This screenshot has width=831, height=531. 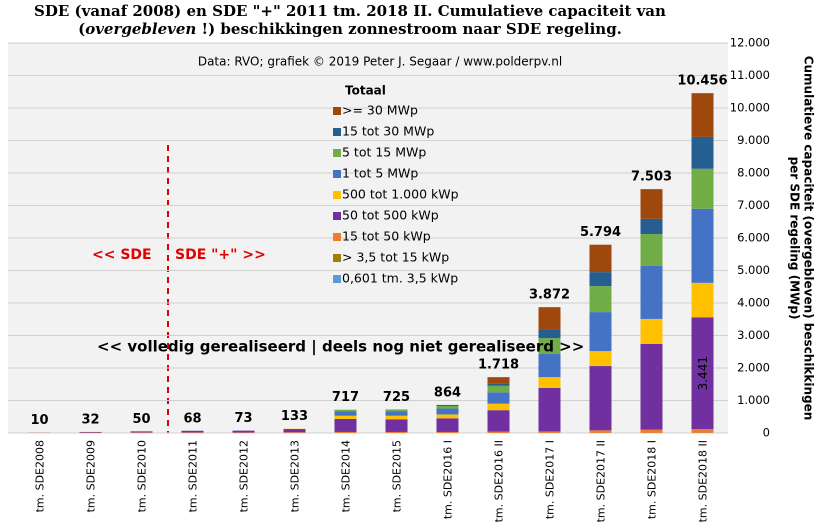 I want to click on y-tick-label: 6.000, so click(x=753, y=238).